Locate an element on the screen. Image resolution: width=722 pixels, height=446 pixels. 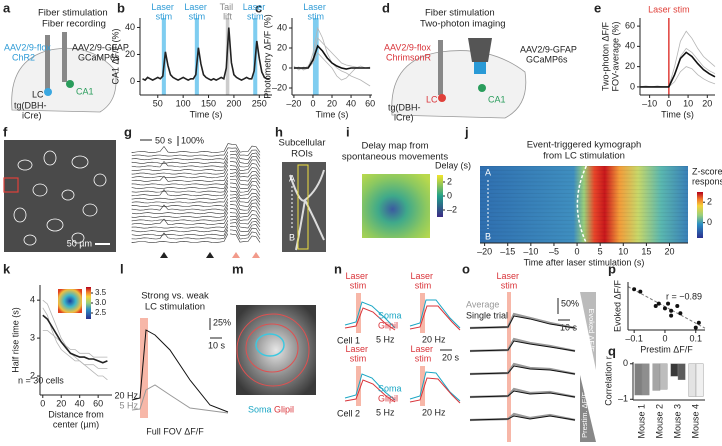
x-axis-label: Distance from is located at coordinates (76, 414).